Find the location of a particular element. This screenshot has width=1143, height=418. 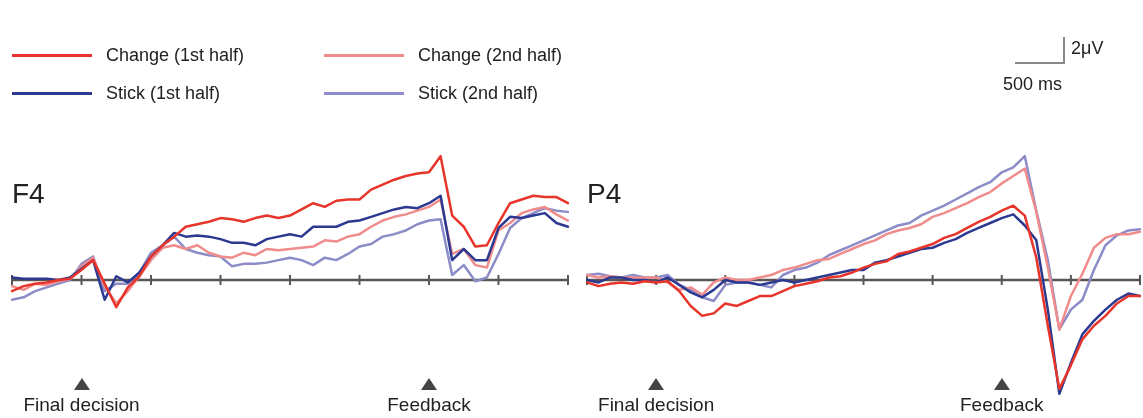

legend-label: Stick (2nd half) is located at coordinates (478, 93).